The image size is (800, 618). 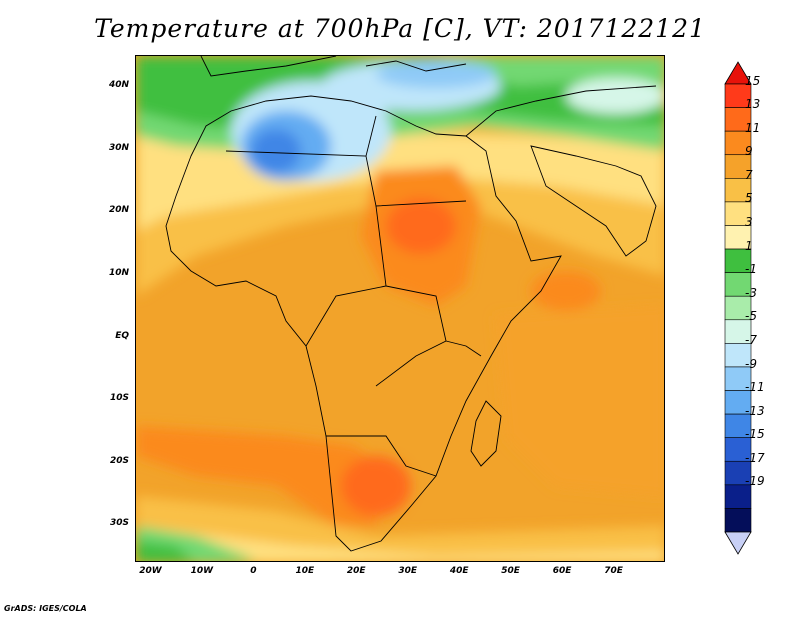 I want to click on lat-label: 20S, so click(x=119, y=460).